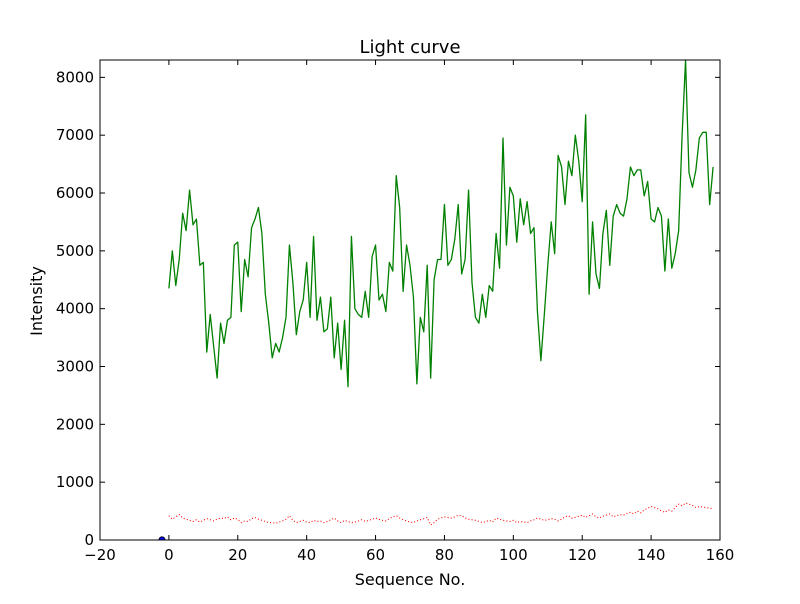  What do you see at coordinates (100, 555) in the screenshot?
I see `x-tick-label: −20` at bounding box center [100, 555].